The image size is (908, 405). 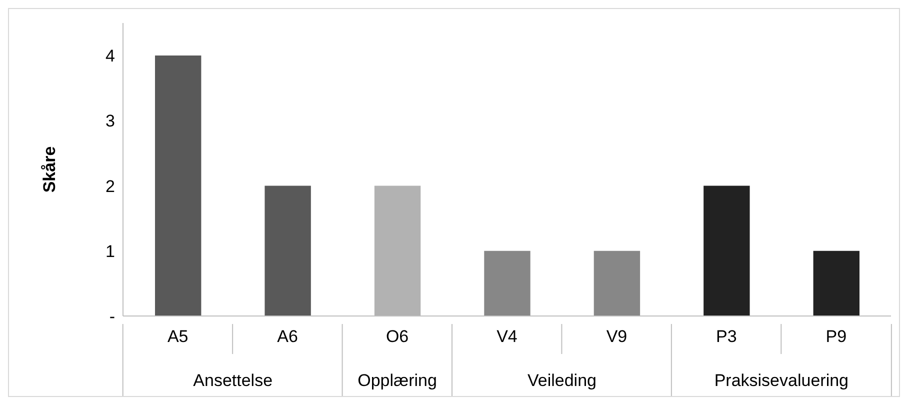 I want to click on y-tick-label: 4, so click(x=110, y=56).